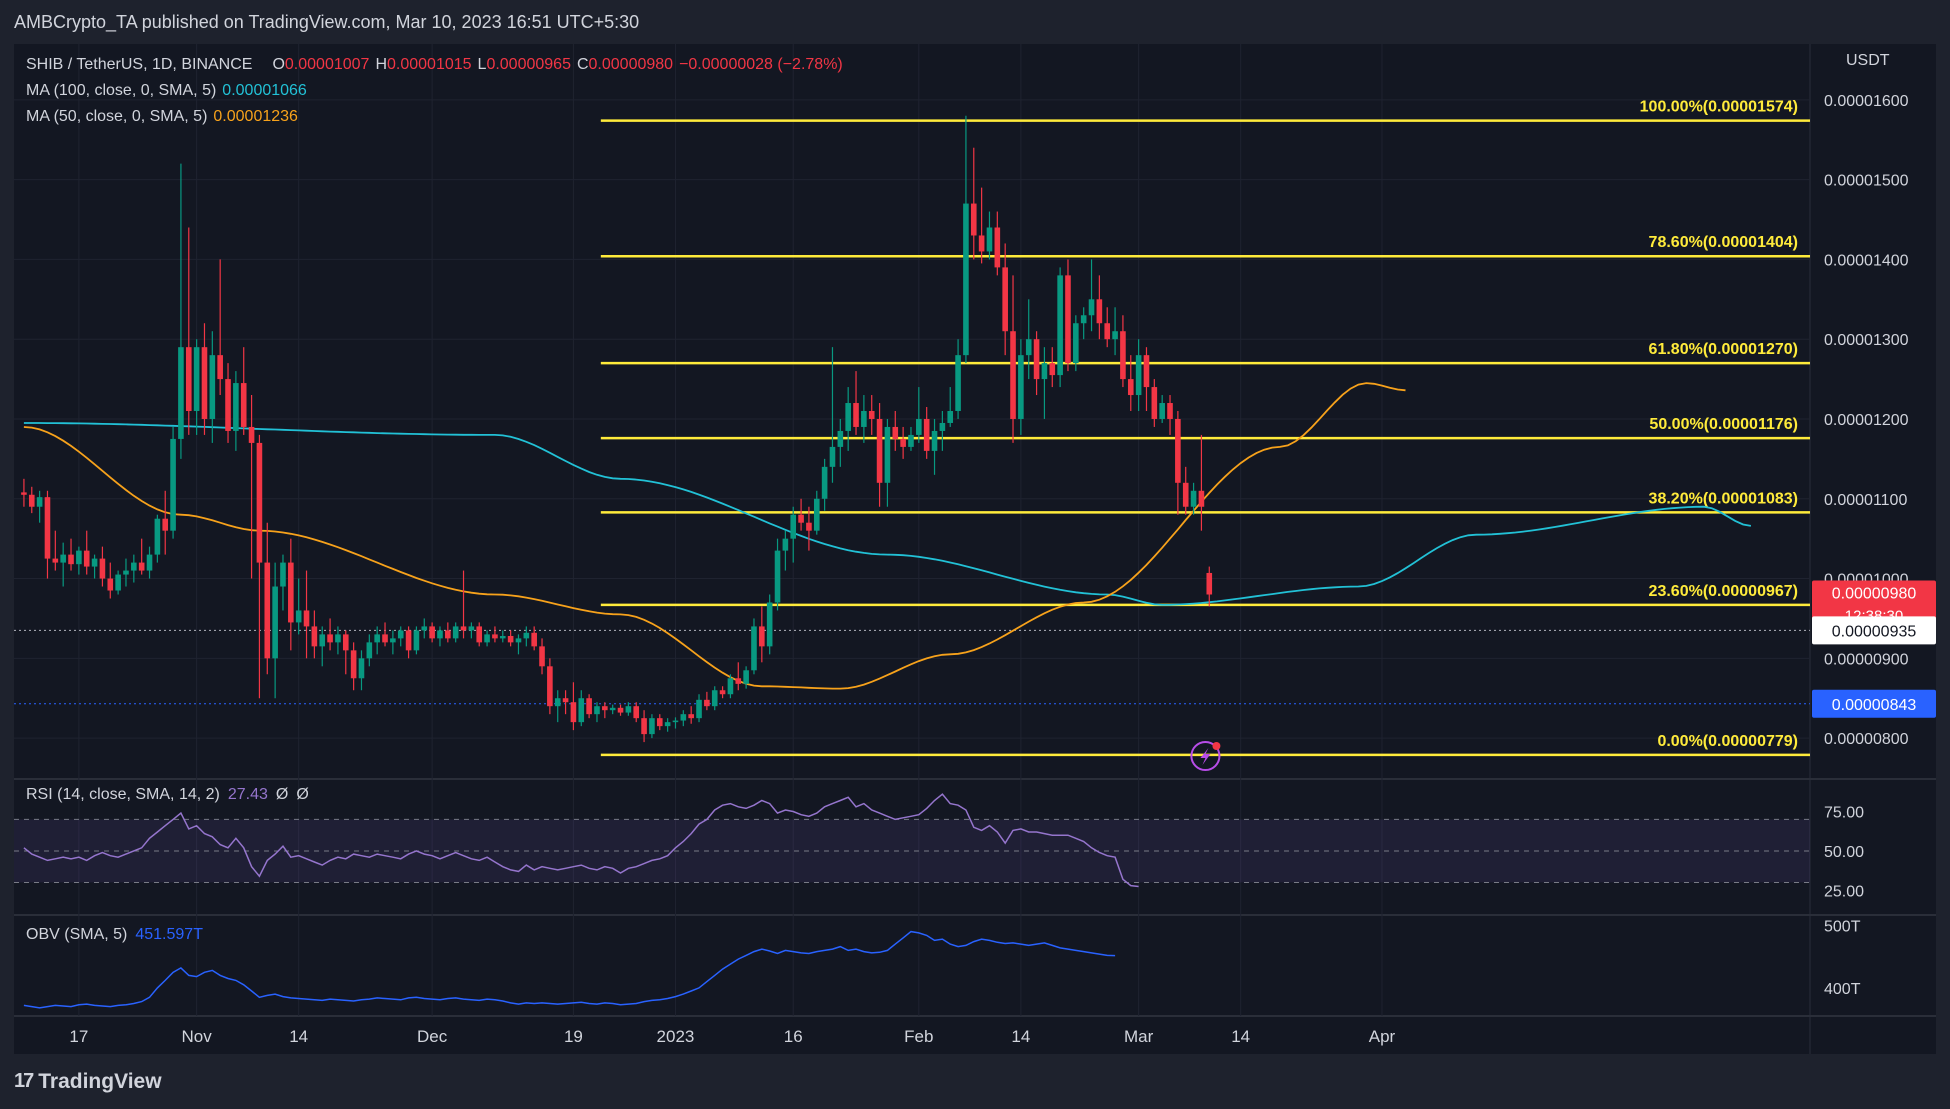 This screenshot has height=1109, width=1950. Describe the element at coordinates (887, 514) in the screenshot. I see `ma100-line` at that location.